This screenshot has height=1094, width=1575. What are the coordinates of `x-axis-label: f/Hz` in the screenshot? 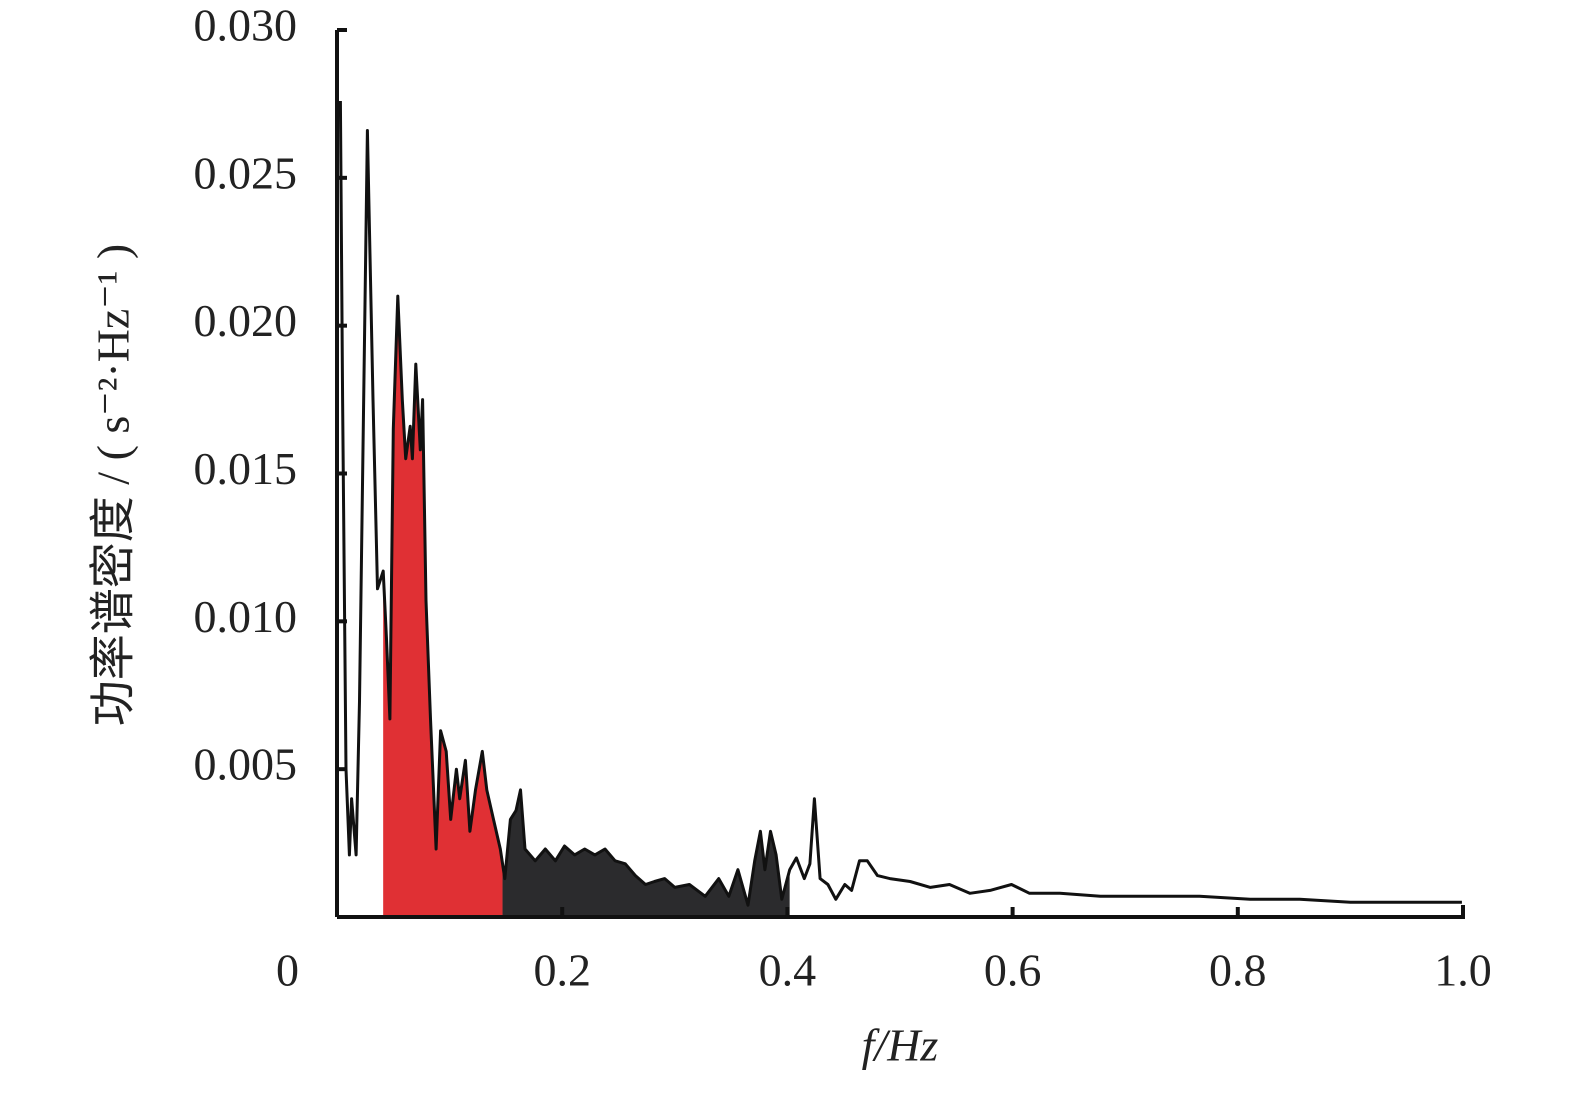 It's located at (900, 1045).